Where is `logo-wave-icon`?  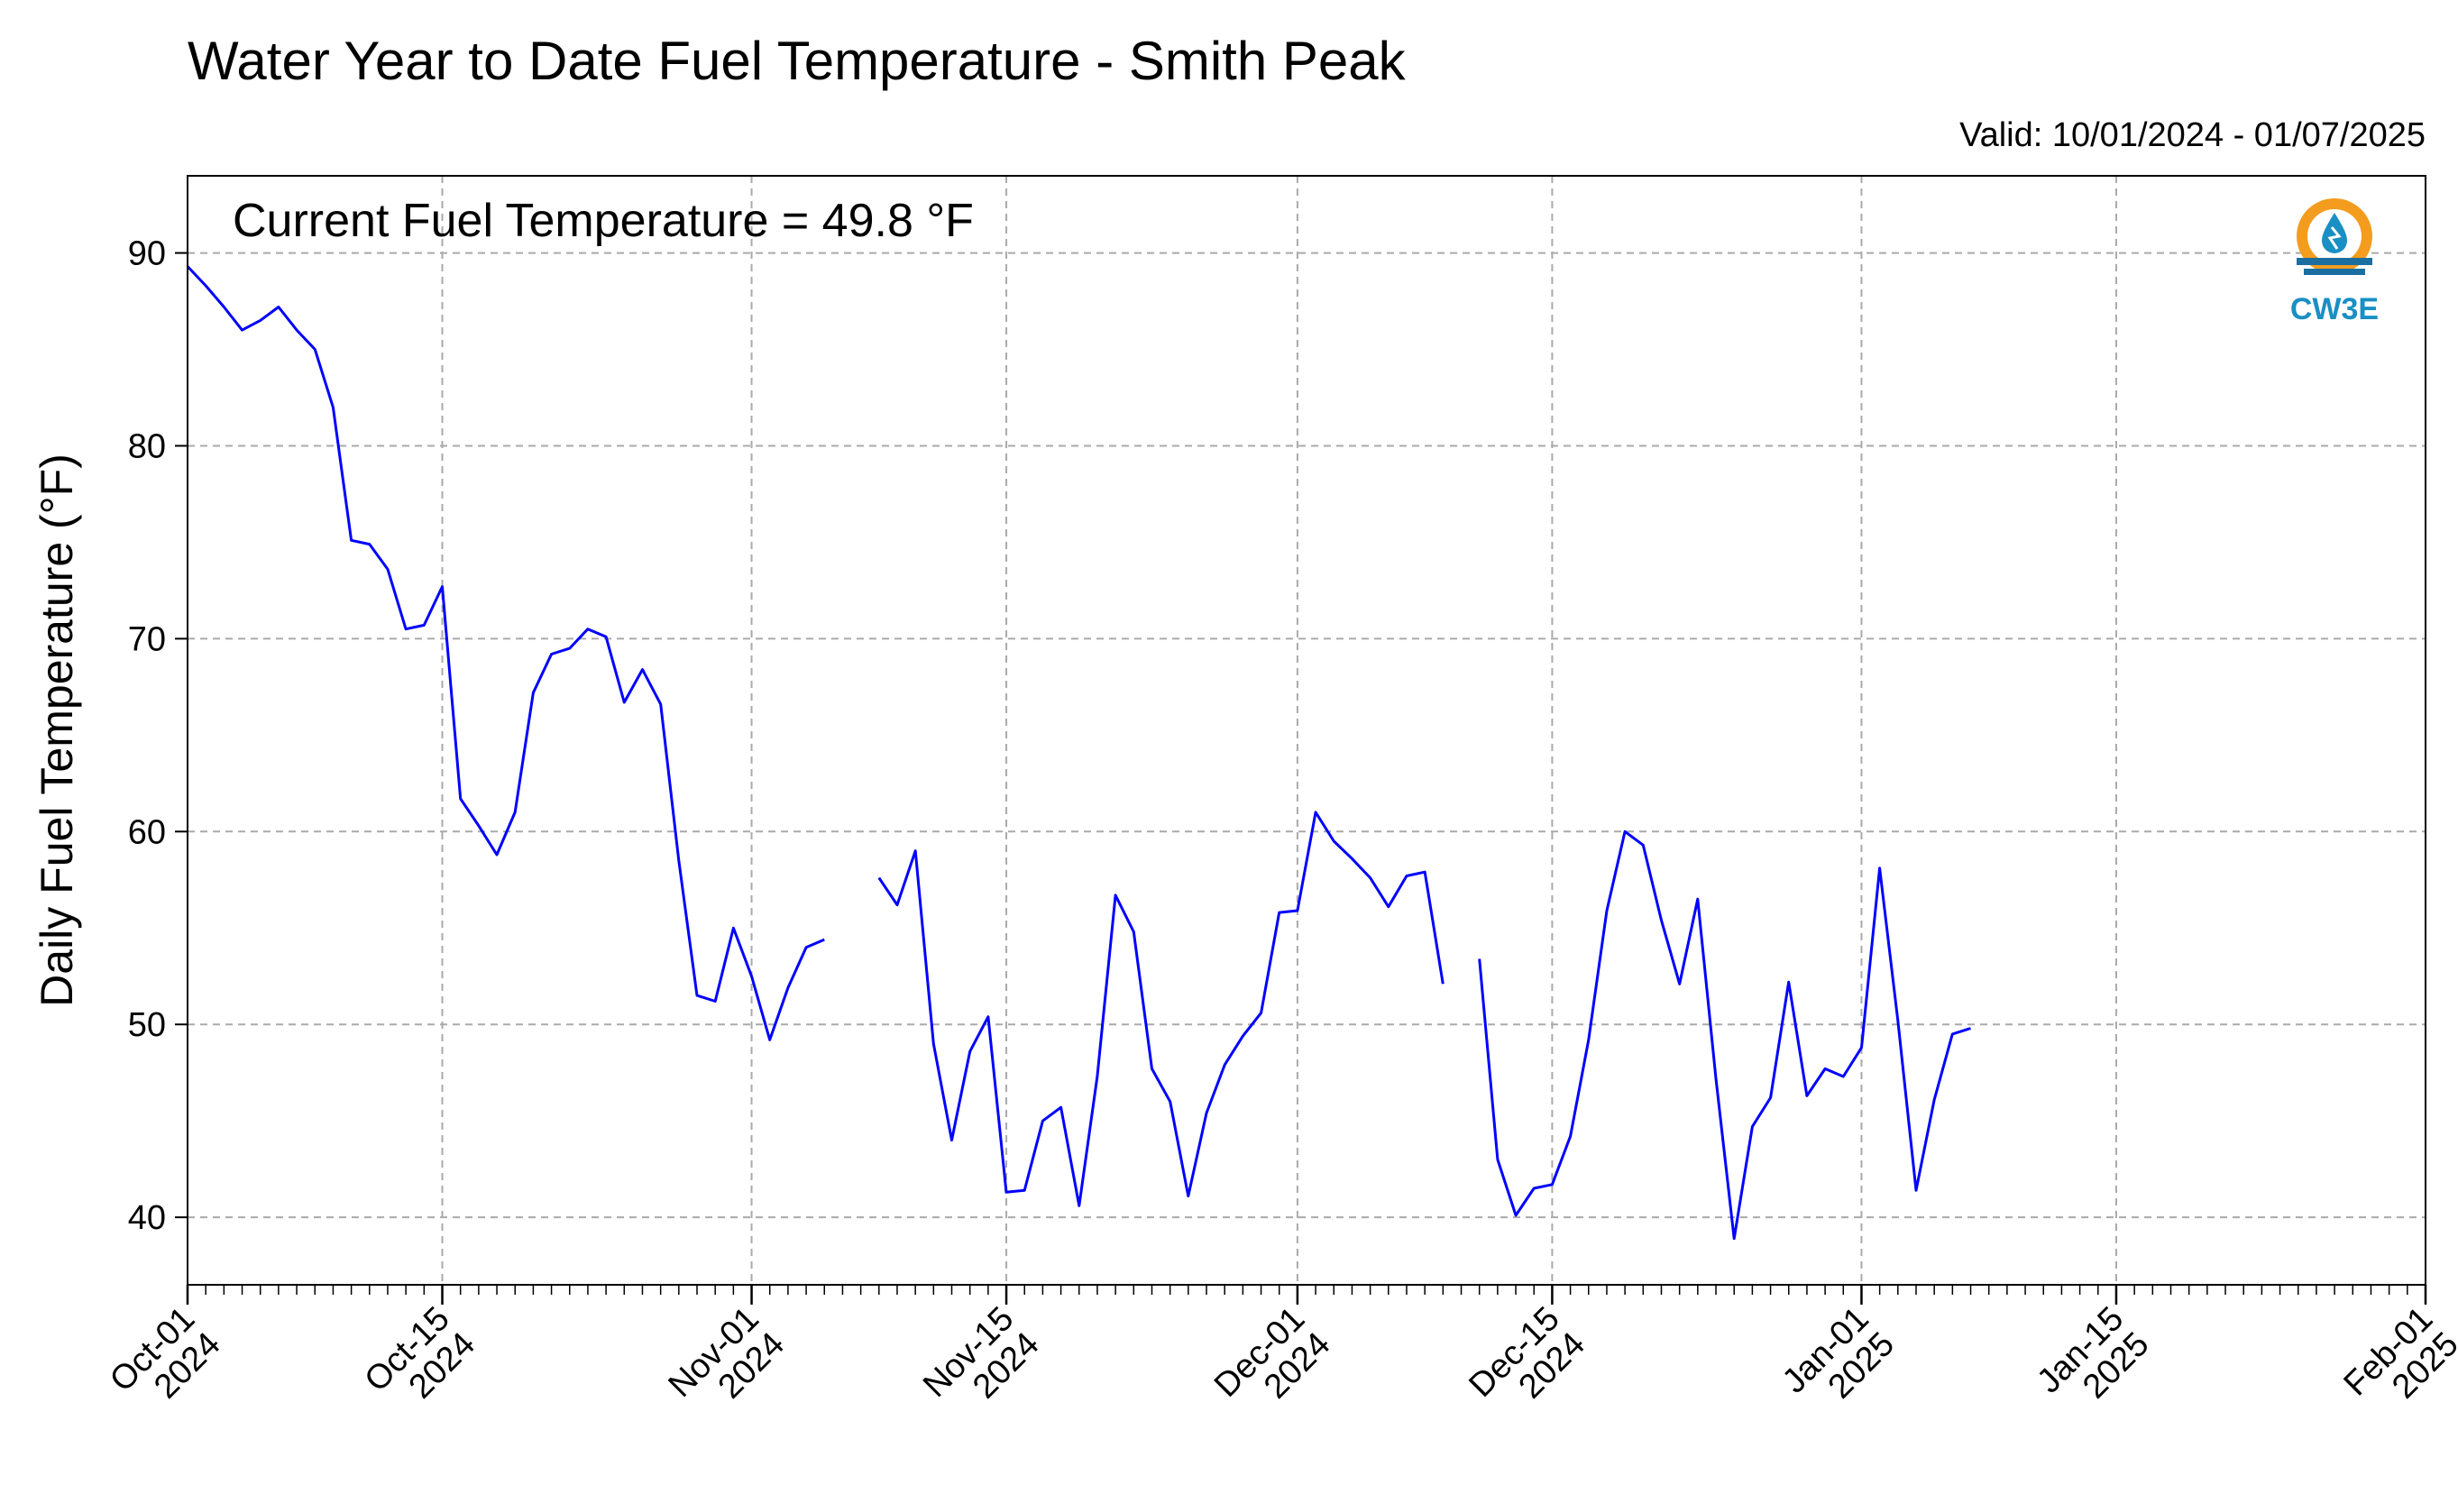 logo-wave-icon is located at coordinates (2334, 262).